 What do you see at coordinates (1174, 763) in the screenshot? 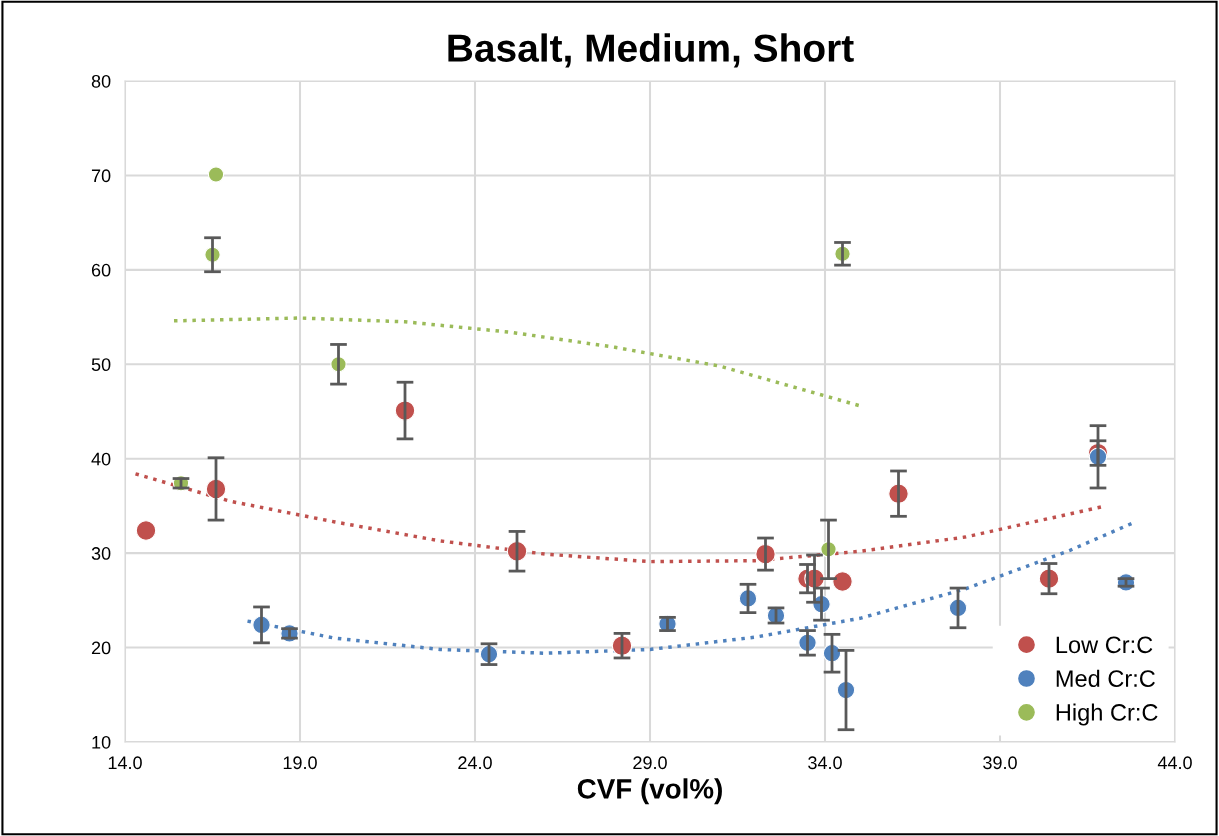
I see `x-tick-label: 44.0` at bounding box center [1174, 763].